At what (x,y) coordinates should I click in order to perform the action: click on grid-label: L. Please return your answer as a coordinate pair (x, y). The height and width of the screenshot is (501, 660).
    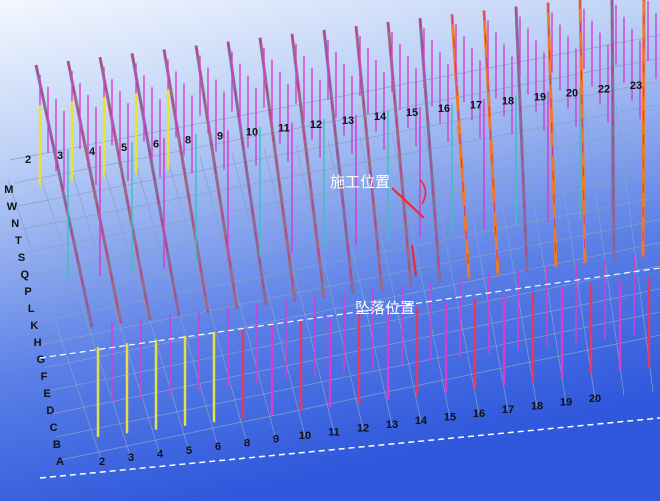
    Looking at the image, I should click on (31, 309).